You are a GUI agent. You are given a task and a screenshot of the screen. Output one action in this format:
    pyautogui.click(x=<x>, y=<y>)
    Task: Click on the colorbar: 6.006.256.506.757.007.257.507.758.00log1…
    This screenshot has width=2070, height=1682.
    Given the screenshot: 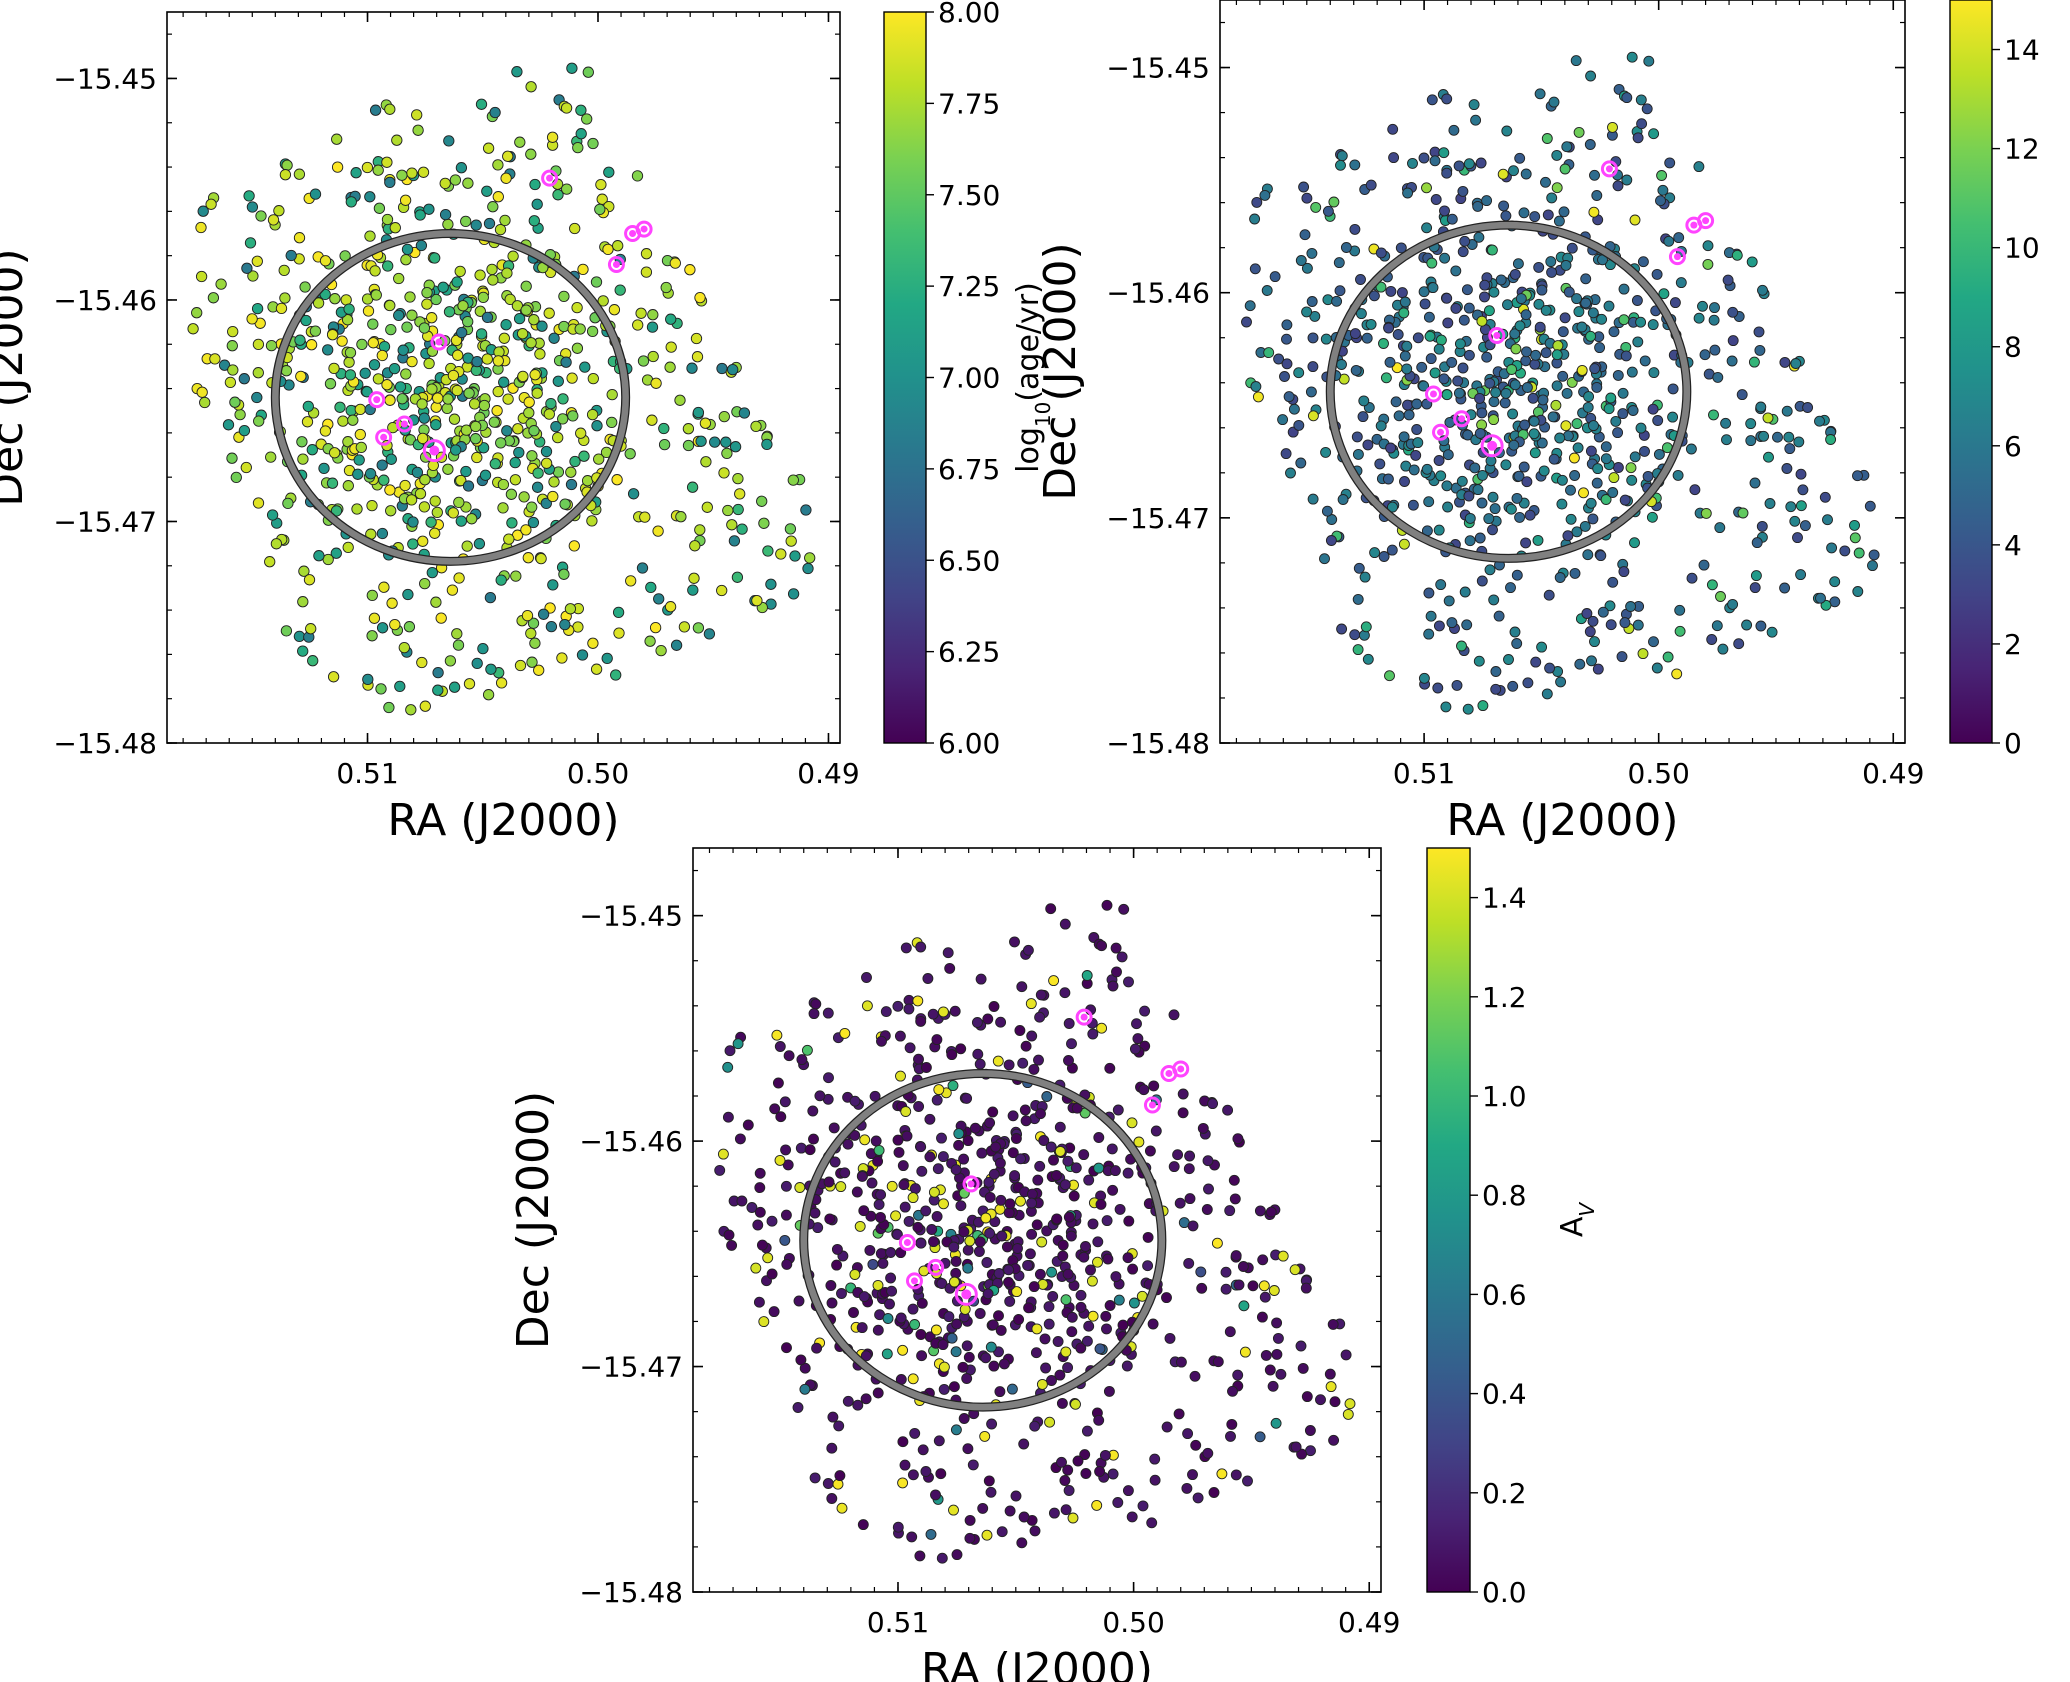 What is the action you would take?
    pyautogui.click(x=969, y=380)
    